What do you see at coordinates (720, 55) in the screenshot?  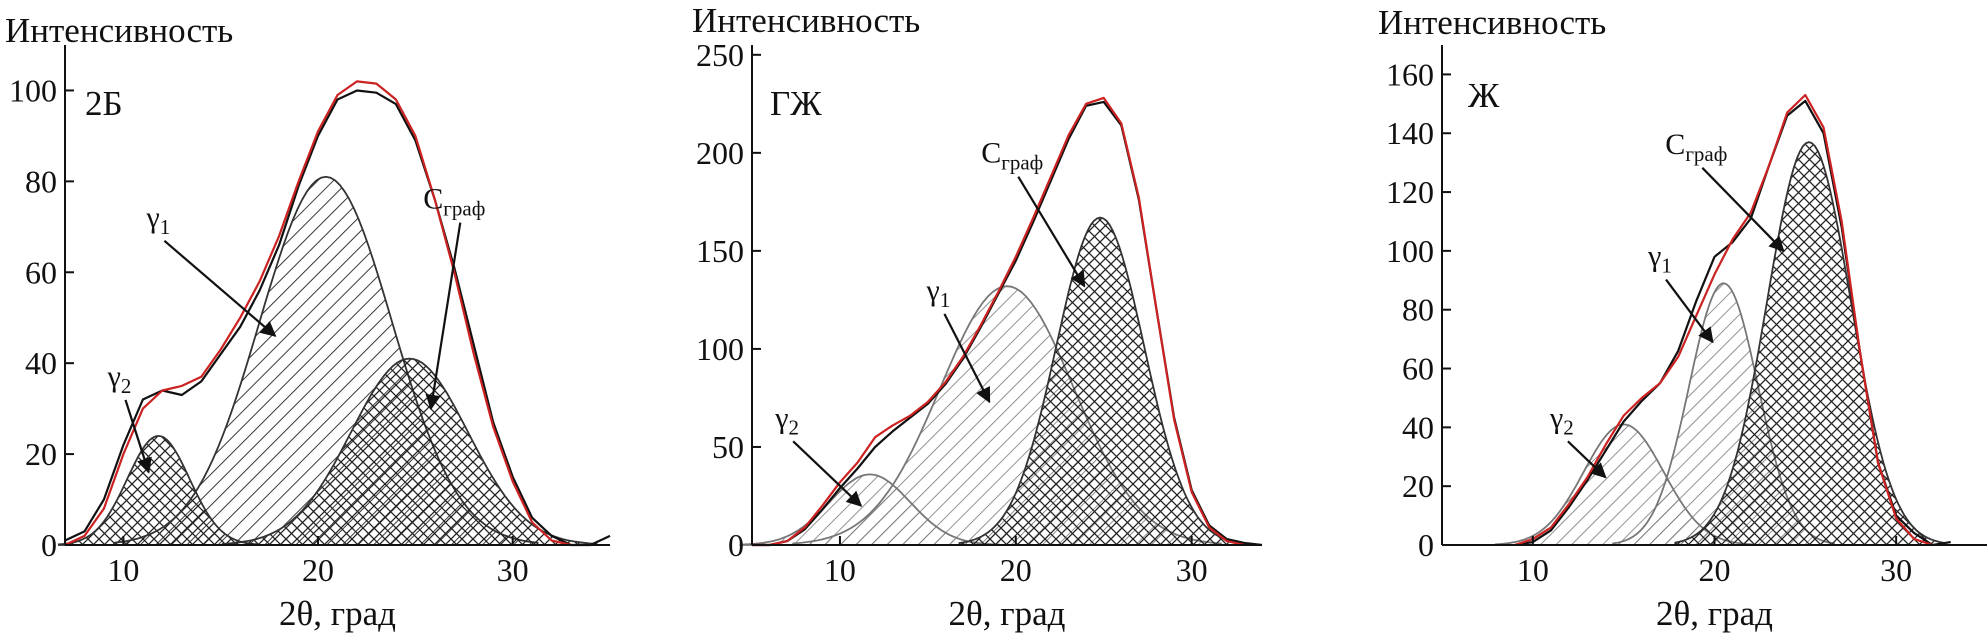 I see `y-tick-label: 250` at bounding box center [720, 55].